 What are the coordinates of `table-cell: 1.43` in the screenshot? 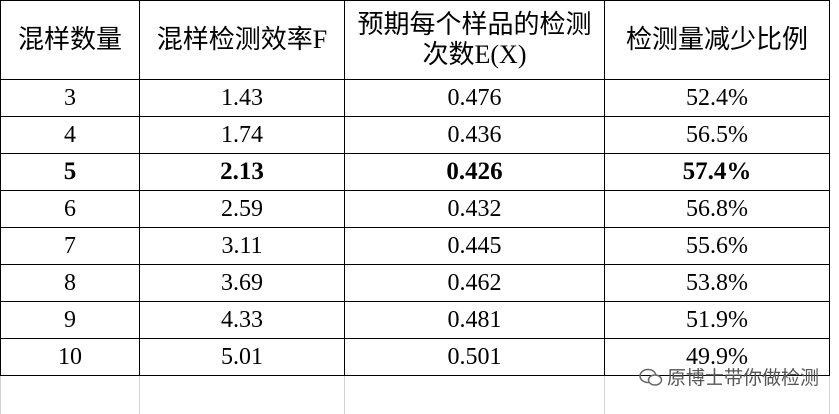 It's located at (242, 98).